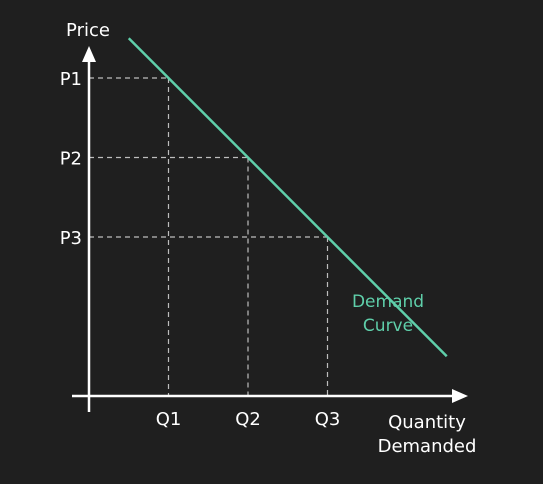 The image size is (543, 484). What do you see at coordinates (89, 54) in the screenshot?
I see `y-axis-arrowhead` at bounding box center [89, 54].